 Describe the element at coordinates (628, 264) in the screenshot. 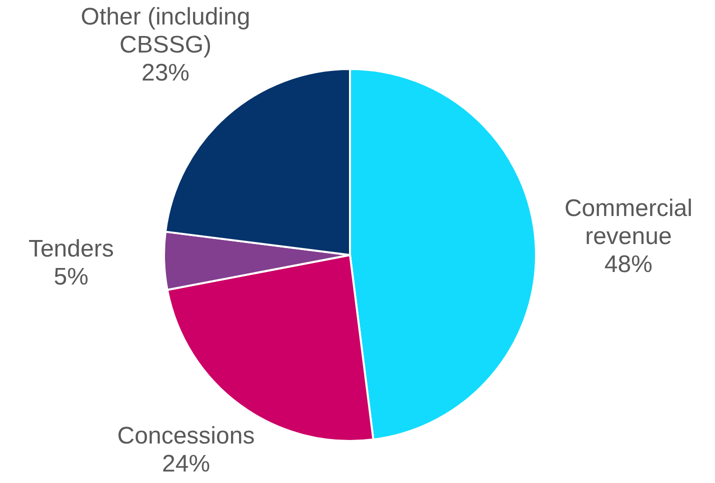

I see `data-label: 48%` at that location.